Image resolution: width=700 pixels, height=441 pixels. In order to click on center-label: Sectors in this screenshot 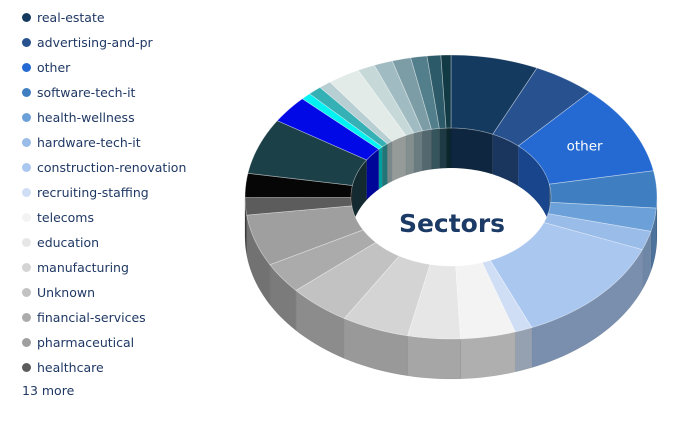, I will do `click(452, 223)`.